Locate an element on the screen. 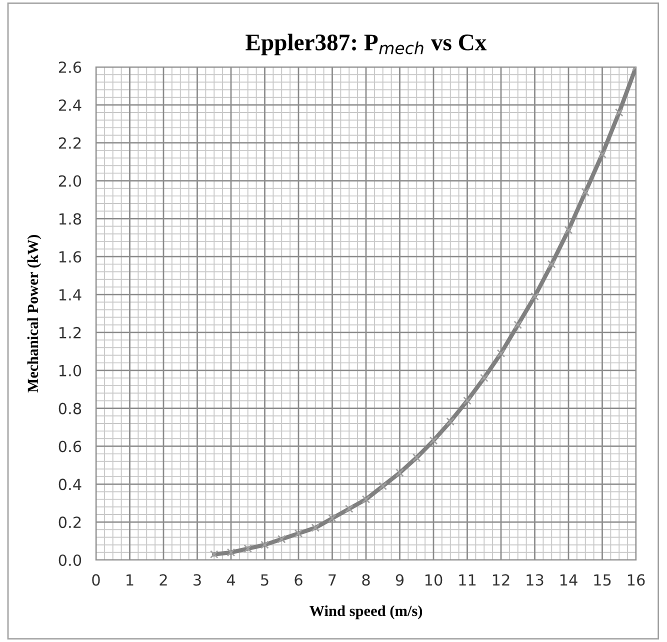 This screenshot has width=667, height=642. x-tick-label: 11 is located at coordinates (467, 580).